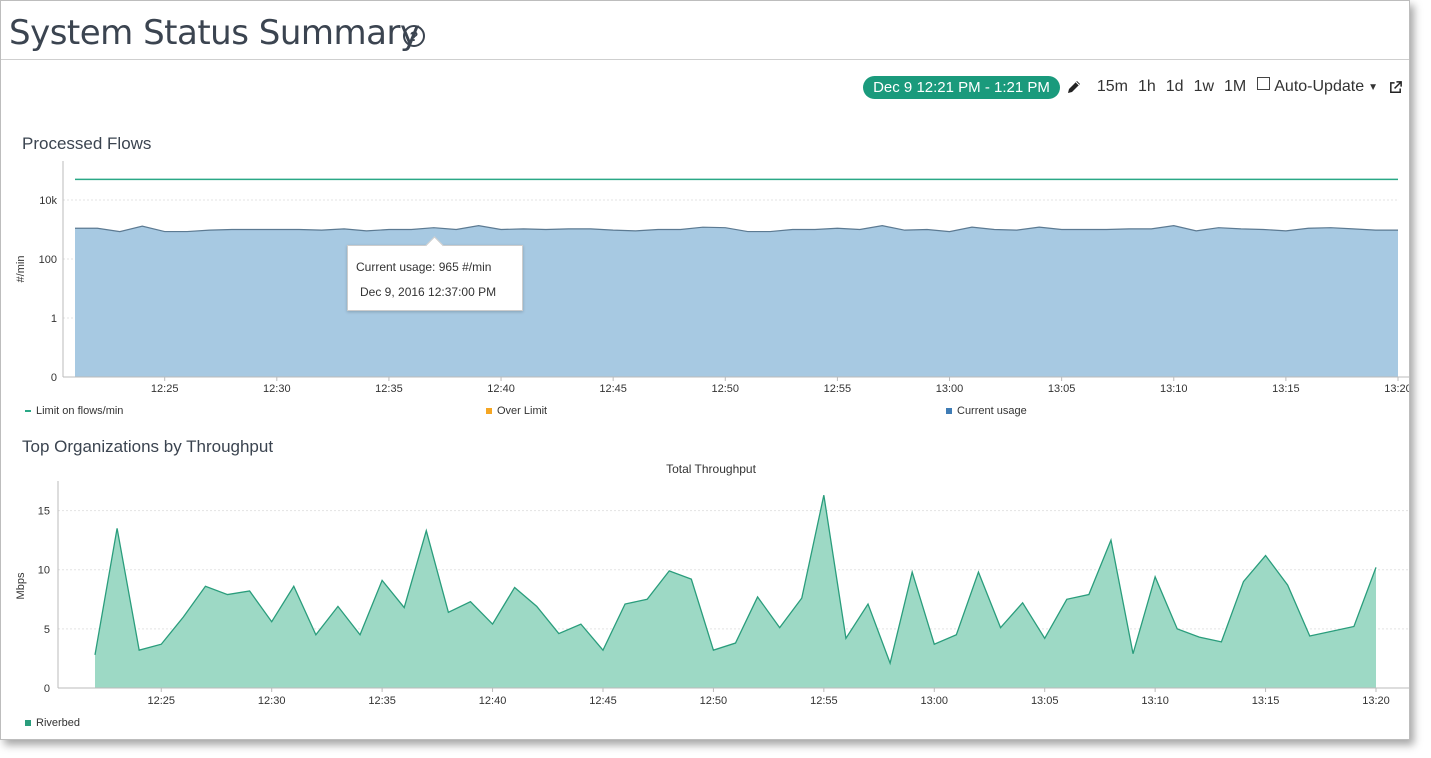 This screenshot has height=758, width=1431. What do you see at coordinates (21, 585) in the screenshot?
I see `y-axis-label: Mbps` at bounding box center [21, 585].